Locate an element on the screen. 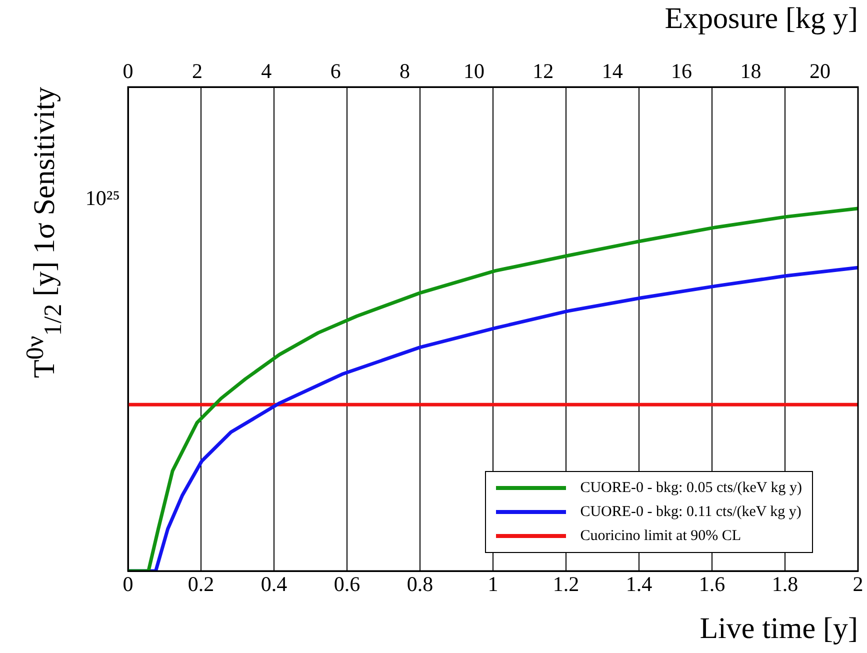  x-tick-label: 0.2 is located at coordinates (201, 584).